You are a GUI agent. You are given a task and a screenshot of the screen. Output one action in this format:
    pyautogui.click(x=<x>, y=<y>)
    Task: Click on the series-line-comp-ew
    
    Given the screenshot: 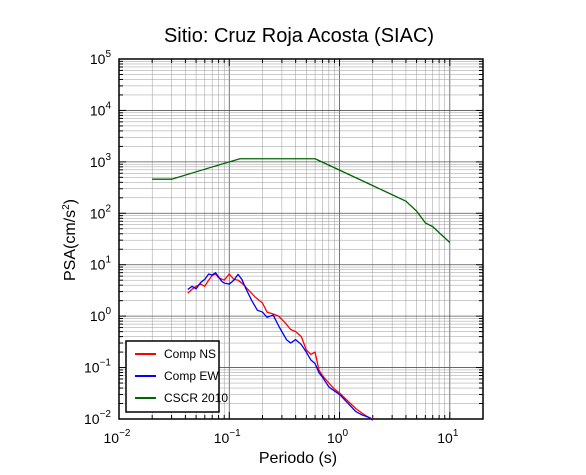 What is the action you would take?
    pyautogui.click(x=280, y=346)
    